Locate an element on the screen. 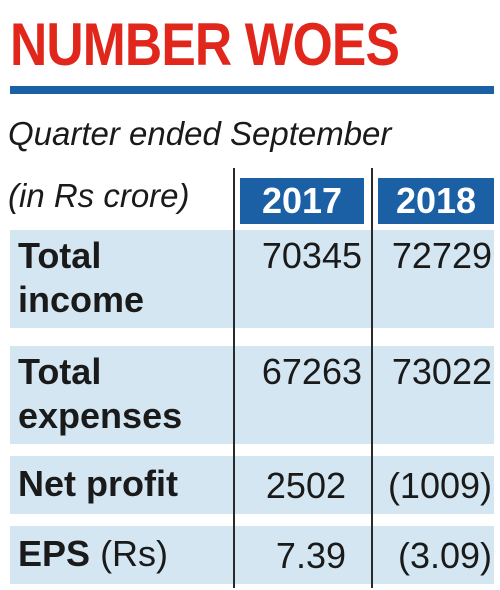  table-subtitle: Quarter ended September is located at coordinates (200, 133).